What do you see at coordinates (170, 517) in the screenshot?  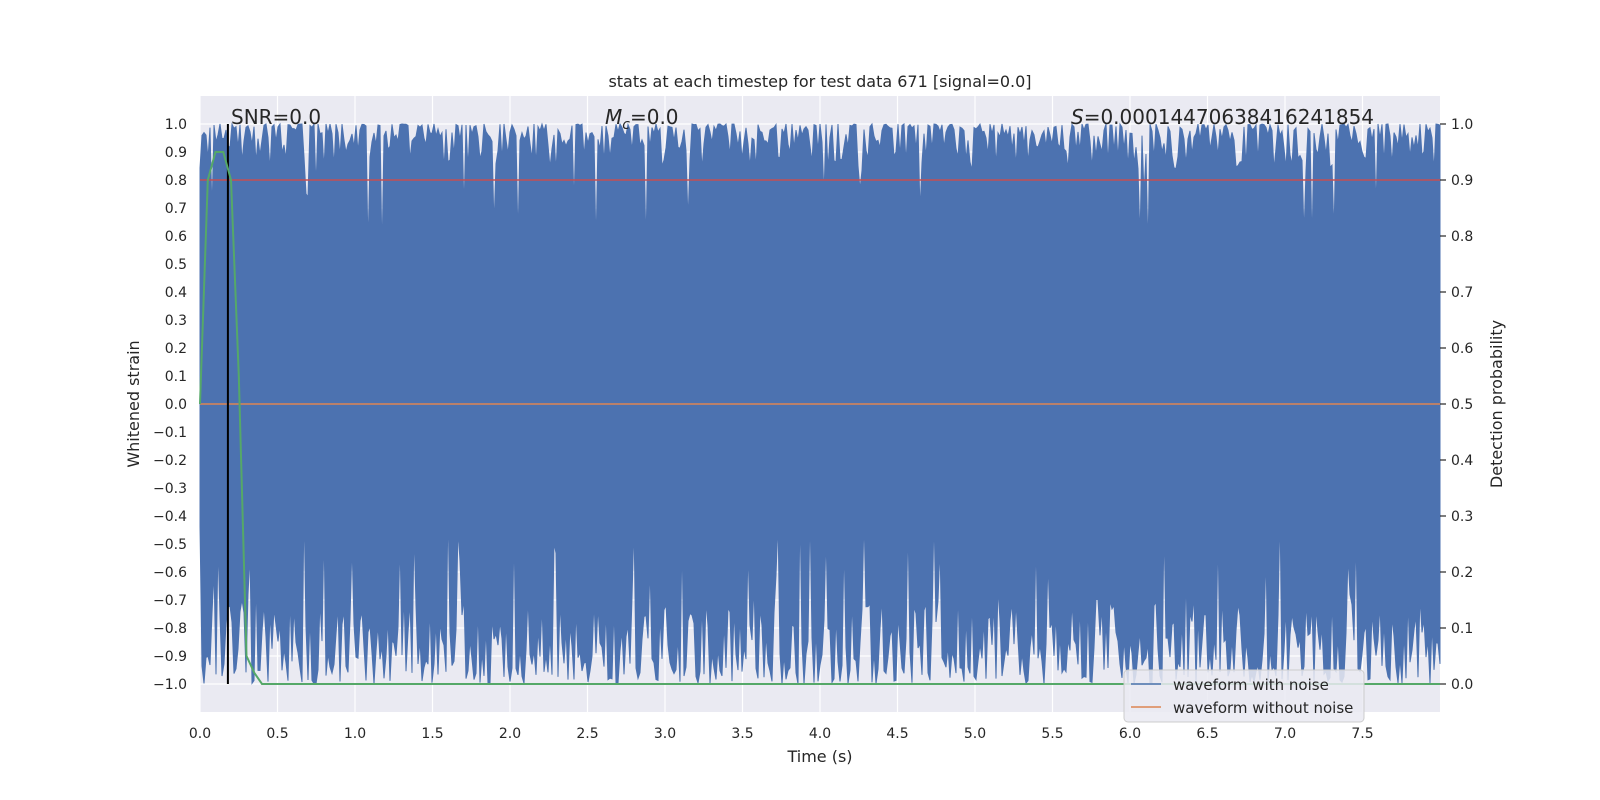 I see `y-tick-label: −0.4` at bounding box center [170, 517].